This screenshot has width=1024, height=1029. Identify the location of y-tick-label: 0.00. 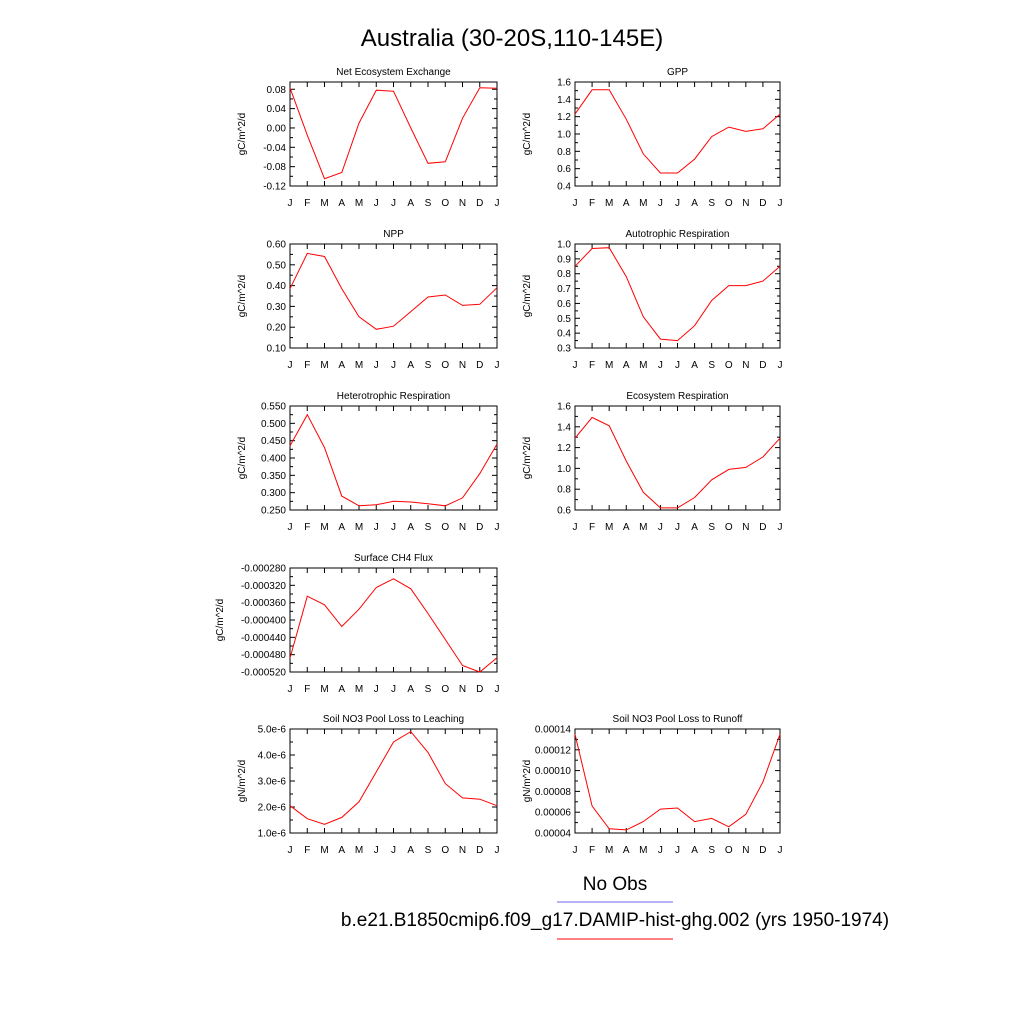
(277, 128).